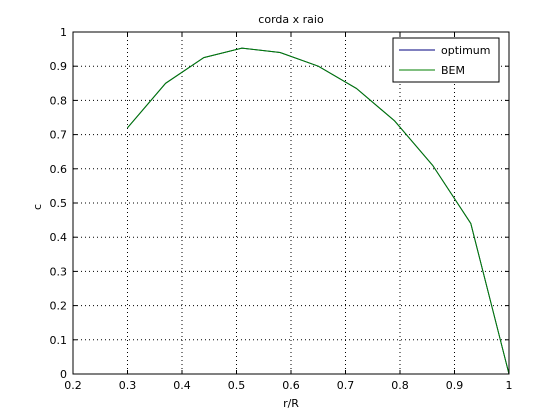 This screenshot has height=420, width=560. I want to click on y-tick-label: 0, so click(63, 374).